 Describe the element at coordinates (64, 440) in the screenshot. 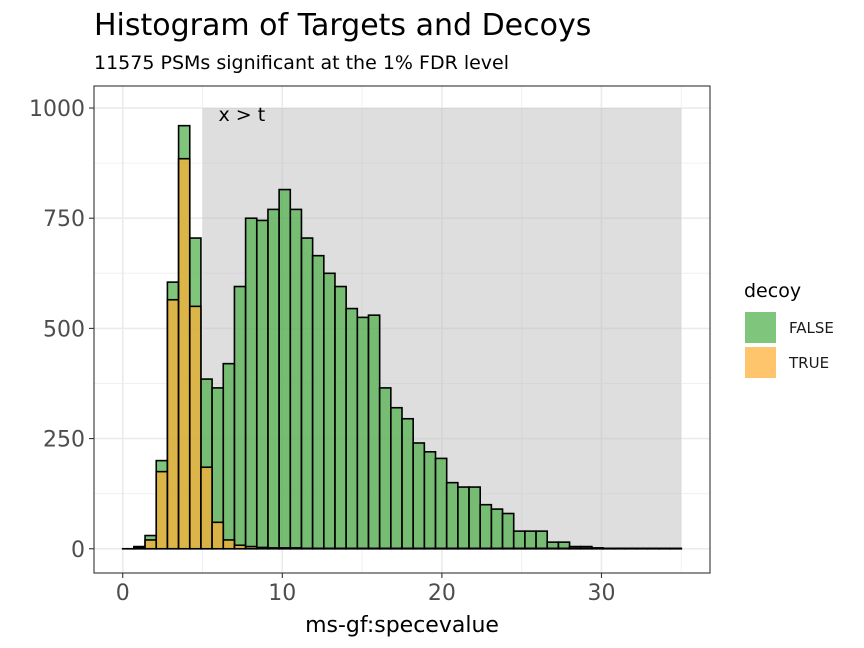

I see `y-tick-label: 250` at that location.